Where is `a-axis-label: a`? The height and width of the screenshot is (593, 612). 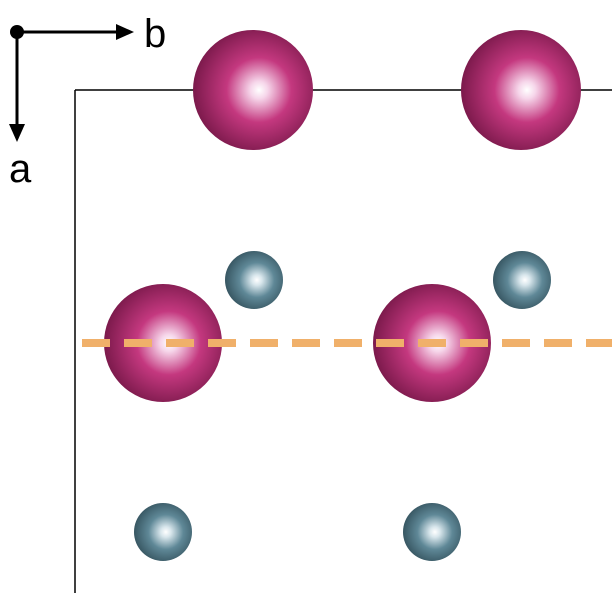 a-axis-label: a is located at coordinates (20, 169).